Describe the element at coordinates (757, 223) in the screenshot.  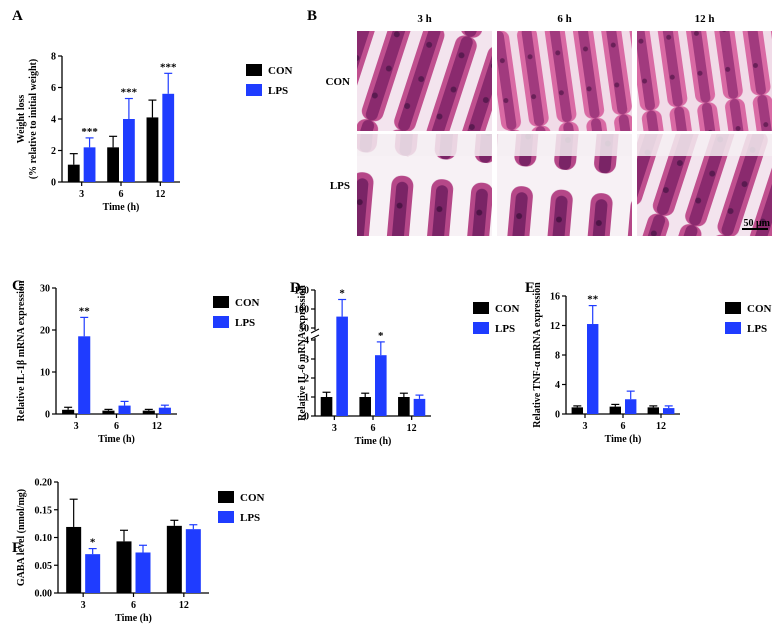
I see `scale-bar-label: 50 μm` at that location.